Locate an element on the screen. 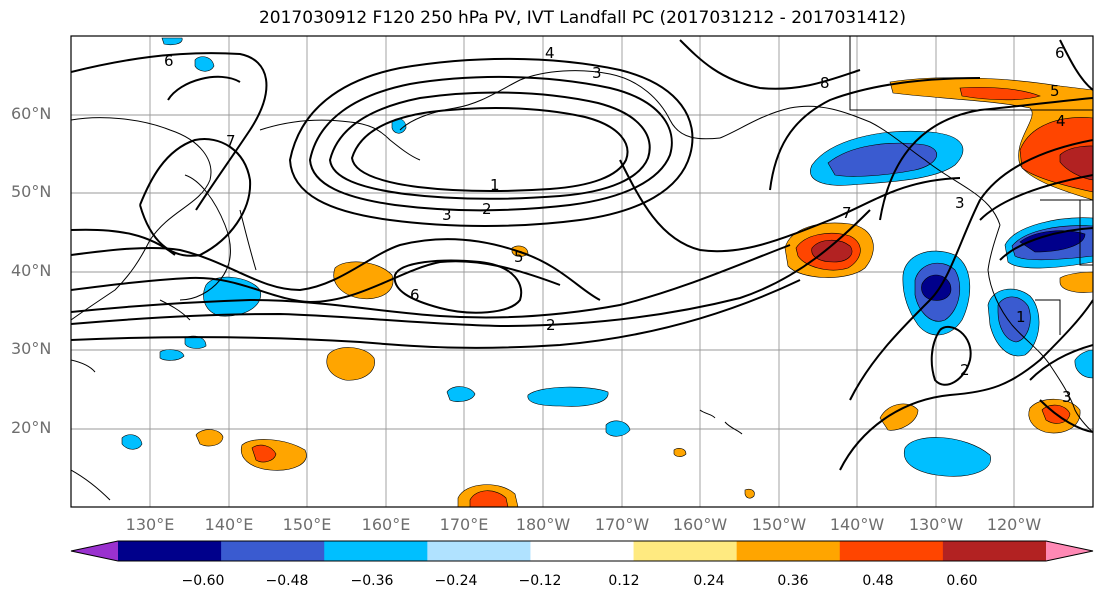  colorbar-tick: −0.48 is located at coordinates (287, 581).